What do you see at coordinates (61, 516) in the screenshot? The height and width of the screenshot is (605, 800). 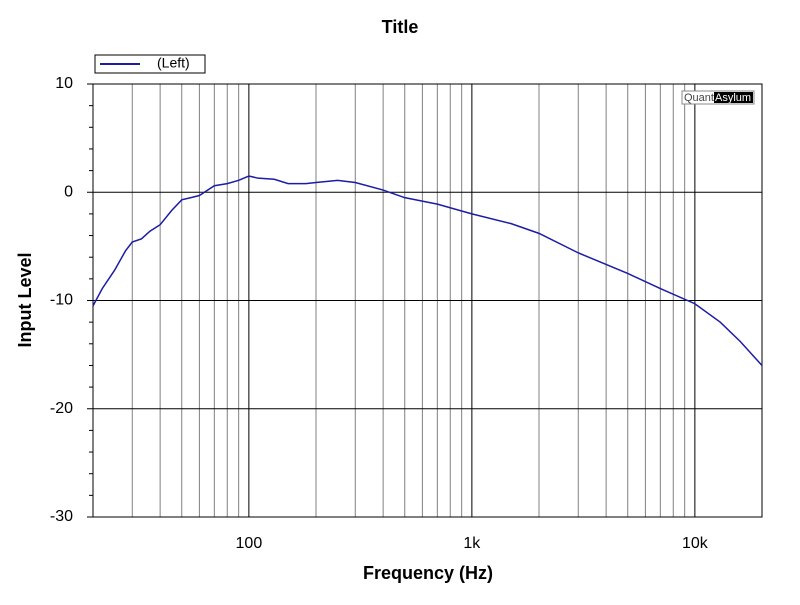 I see `y-tick-label: -30` at bounding box center [61, 516].